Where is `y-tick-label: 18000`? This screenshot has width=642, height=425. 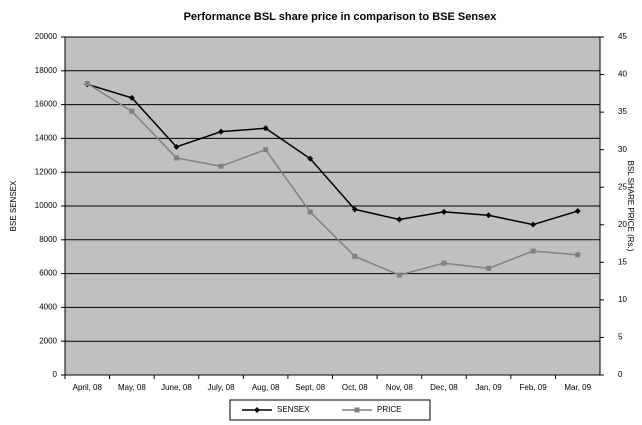 y-tick-label: 18000 is located at coordinates (46, 70).